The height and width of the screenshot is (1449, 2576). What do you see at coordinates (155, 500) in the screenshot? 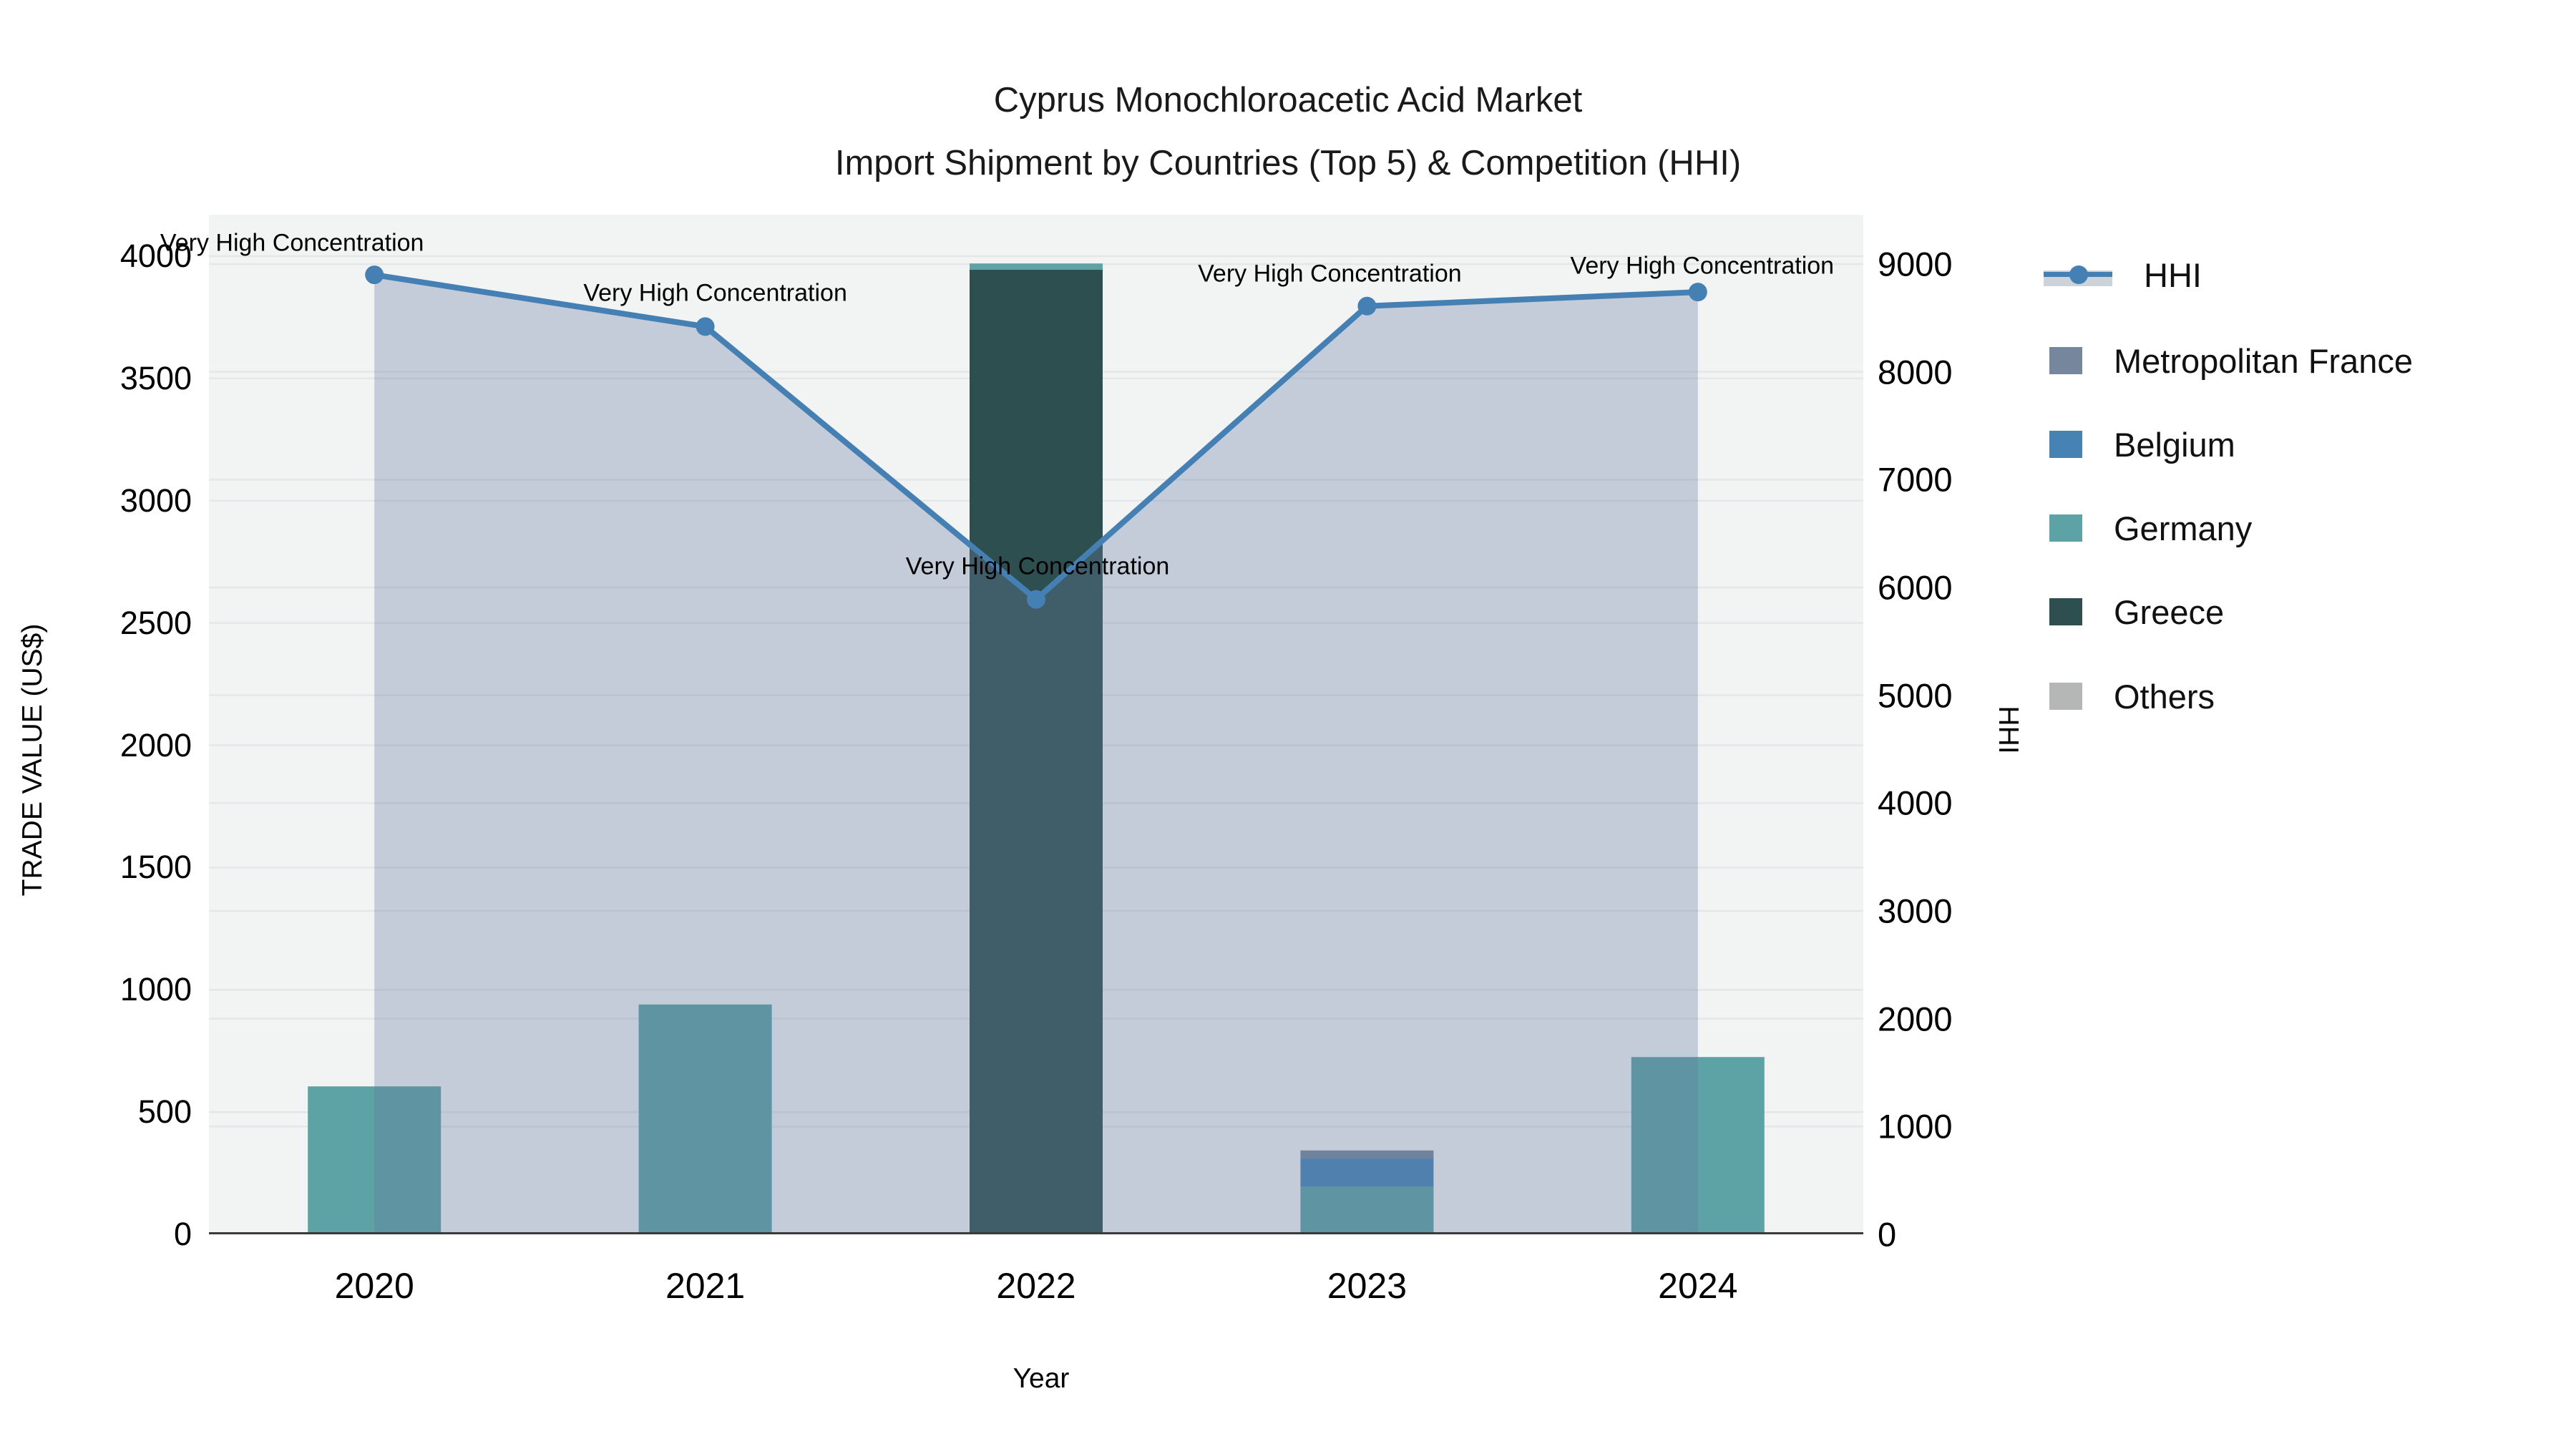
I see `left-tick-label: 3000` at bounding box center [155, 500].